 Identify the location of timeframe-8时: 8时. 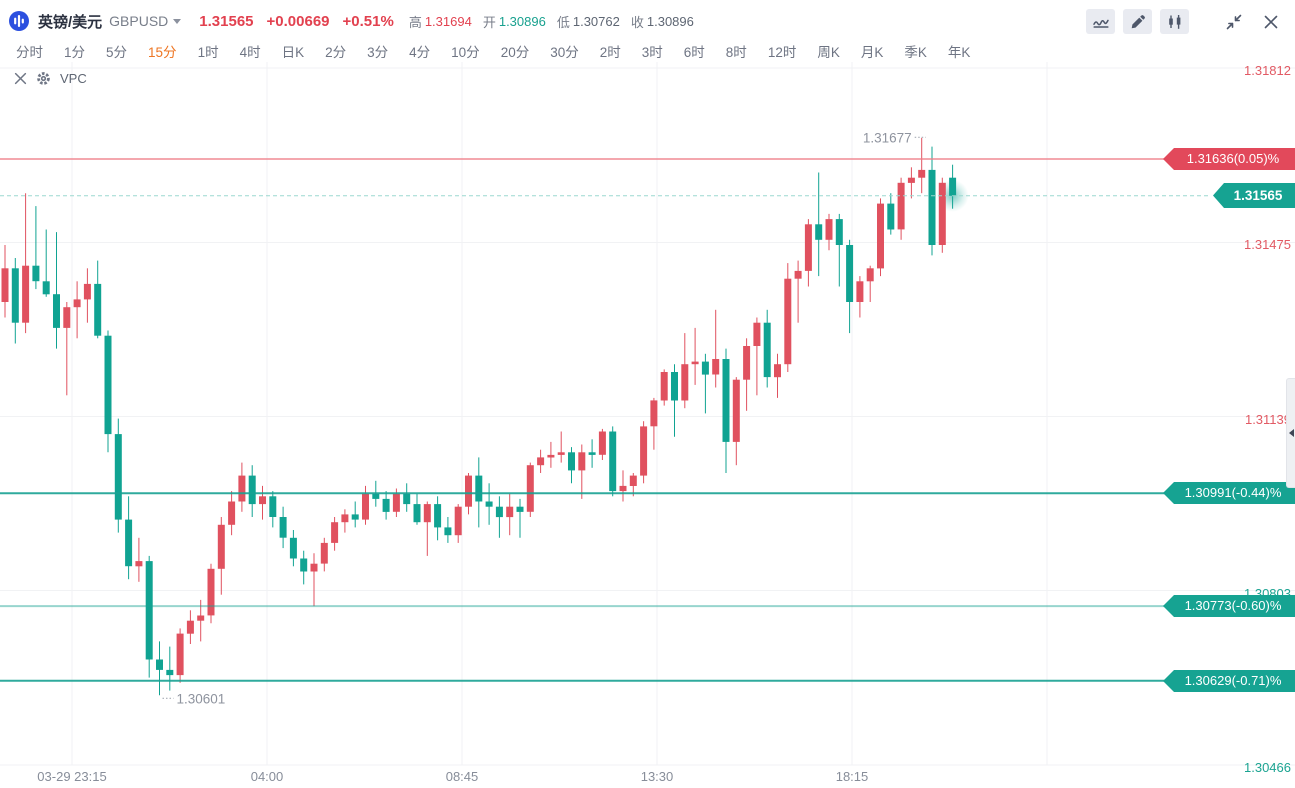
(736, 52).